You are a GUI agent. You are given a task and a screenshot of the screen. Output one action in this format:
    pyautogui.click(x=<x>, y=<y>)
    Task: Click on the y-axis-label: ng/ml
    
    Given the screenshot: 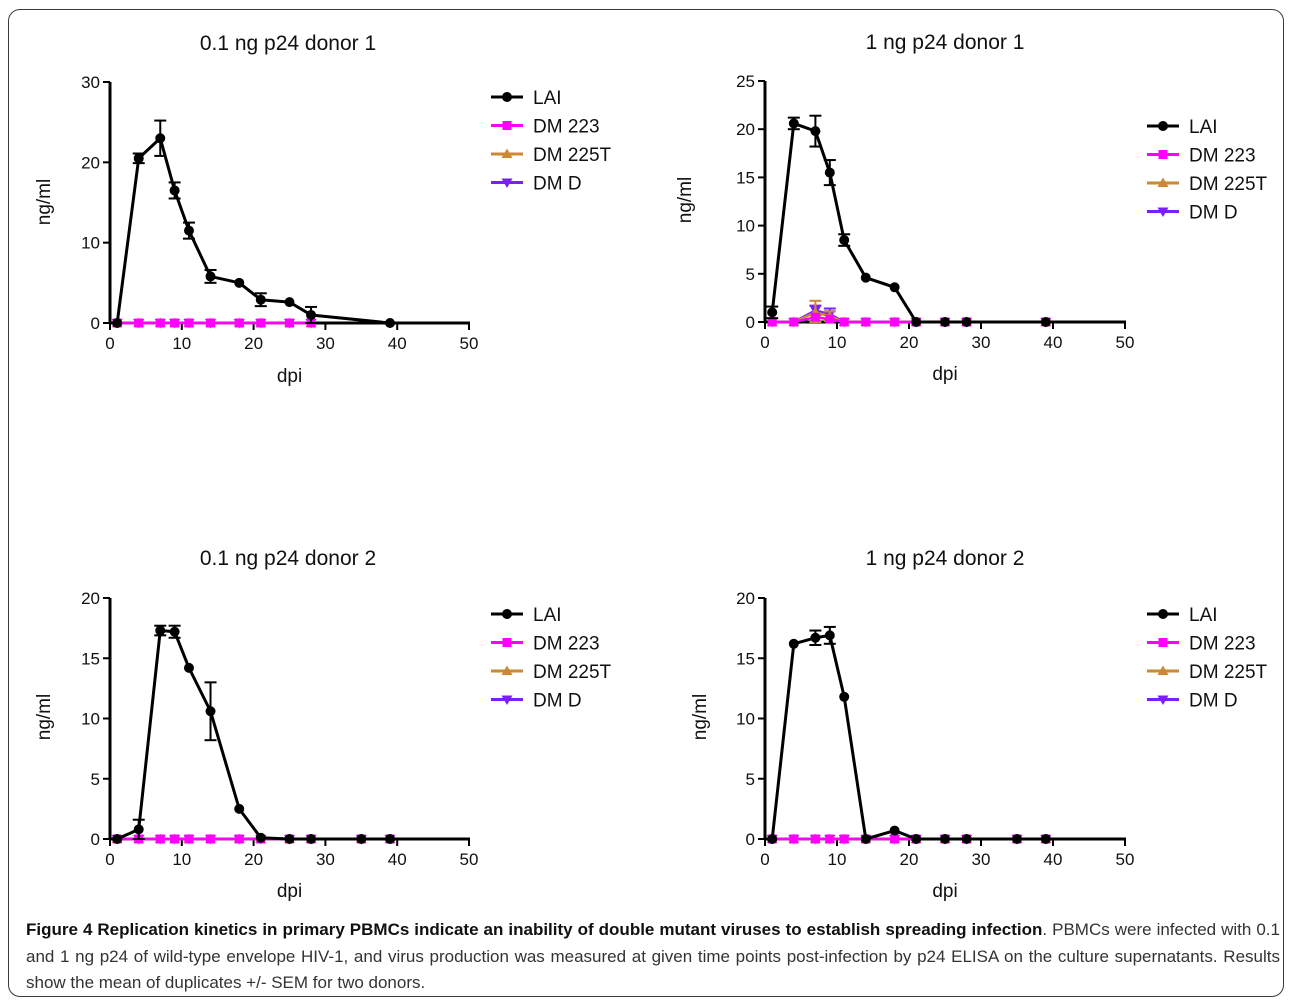 What is the action you would take?
    pyautogui.click(x=44, y=202)
    